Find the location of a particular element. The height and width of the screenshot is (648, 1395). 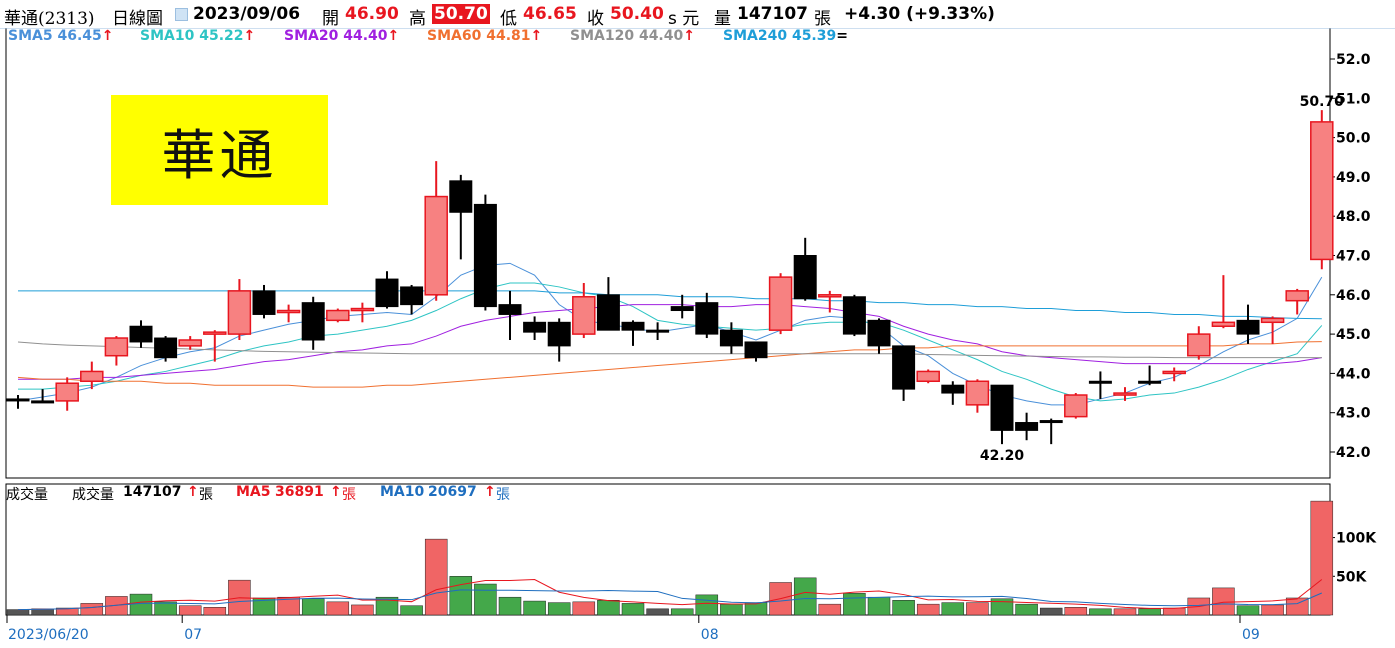

y-tick-label: 50.0 is located at coordinates (1353, 139).